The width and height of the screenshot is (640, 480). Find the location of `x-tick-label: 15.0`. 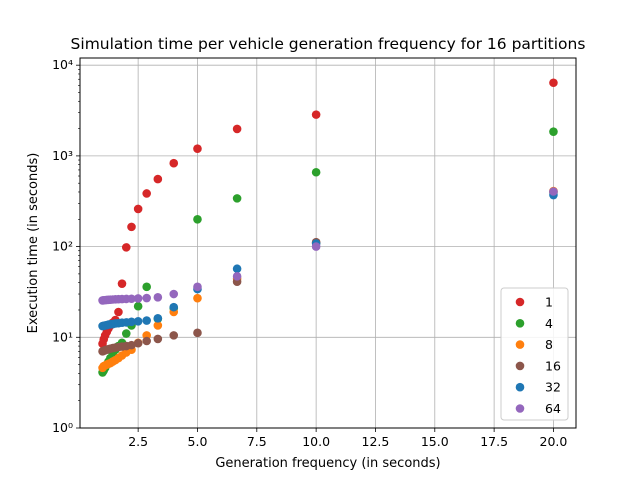

x-tick-label: 15.0 is located at coordinates (435, 441).